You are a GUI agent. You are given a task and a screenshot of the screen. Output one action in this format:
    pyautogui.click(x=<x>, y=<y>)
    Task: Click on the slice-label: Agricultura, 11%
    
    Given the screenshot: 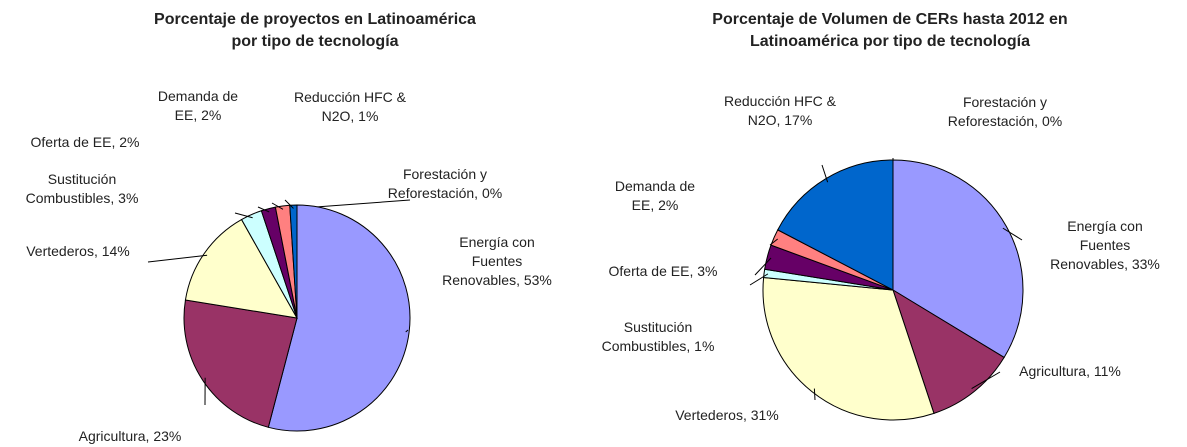 What is the action you would take?
    pyautogui.click(x=1070, y=371)
    